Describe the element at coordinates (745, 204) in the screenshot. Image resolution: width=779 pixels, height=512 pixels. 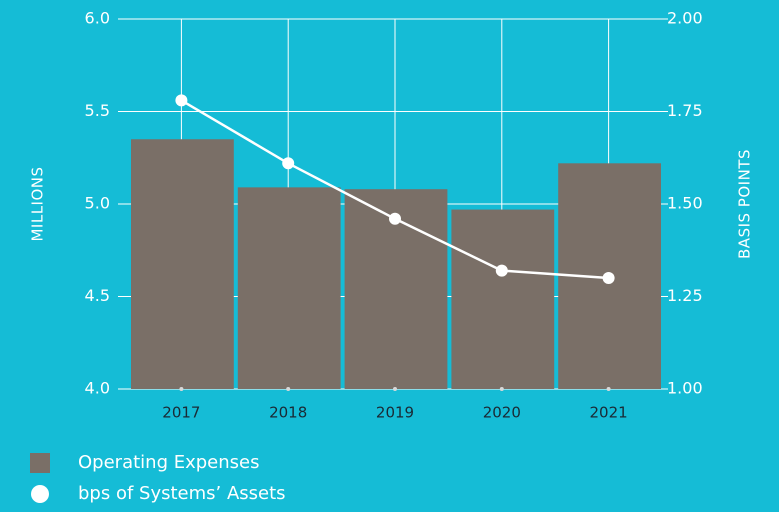
I see `y2-axis-label: BASIS POINTS` at that location.